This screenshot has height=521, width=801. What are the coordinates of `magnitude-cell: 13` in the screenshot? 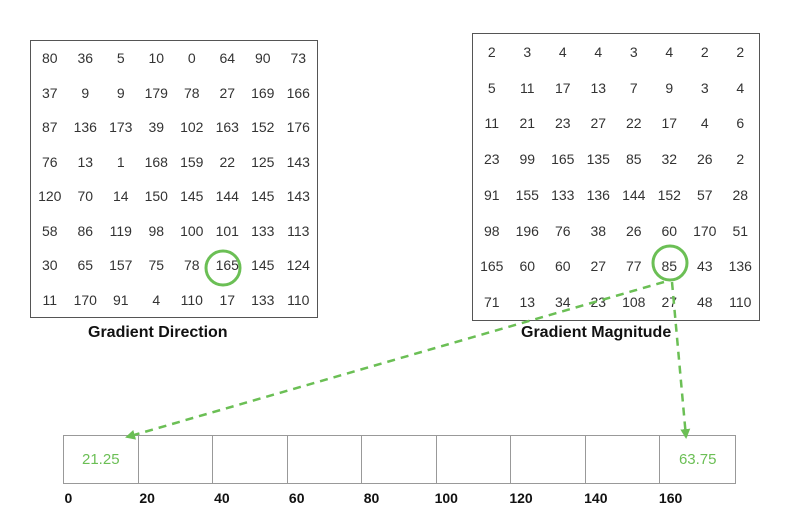 It's located at (598, 87).